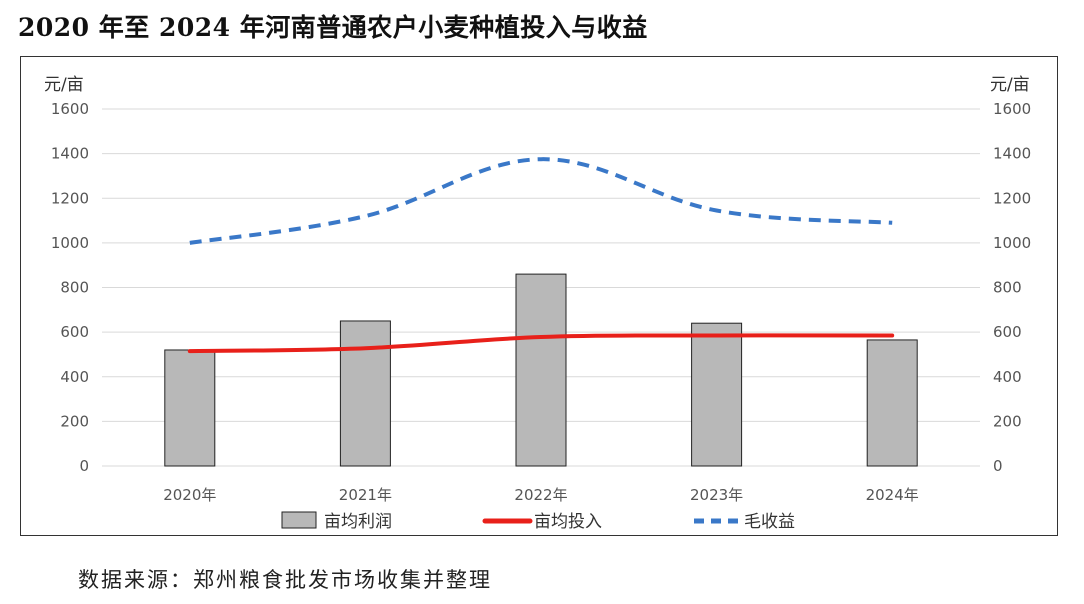 This screenshot has height=604, width=1084. What do you see at coordinates (769, 522) in the screenshot?
I see `legend-label-revenue: 毛收益` at bounding box center [769, 522].